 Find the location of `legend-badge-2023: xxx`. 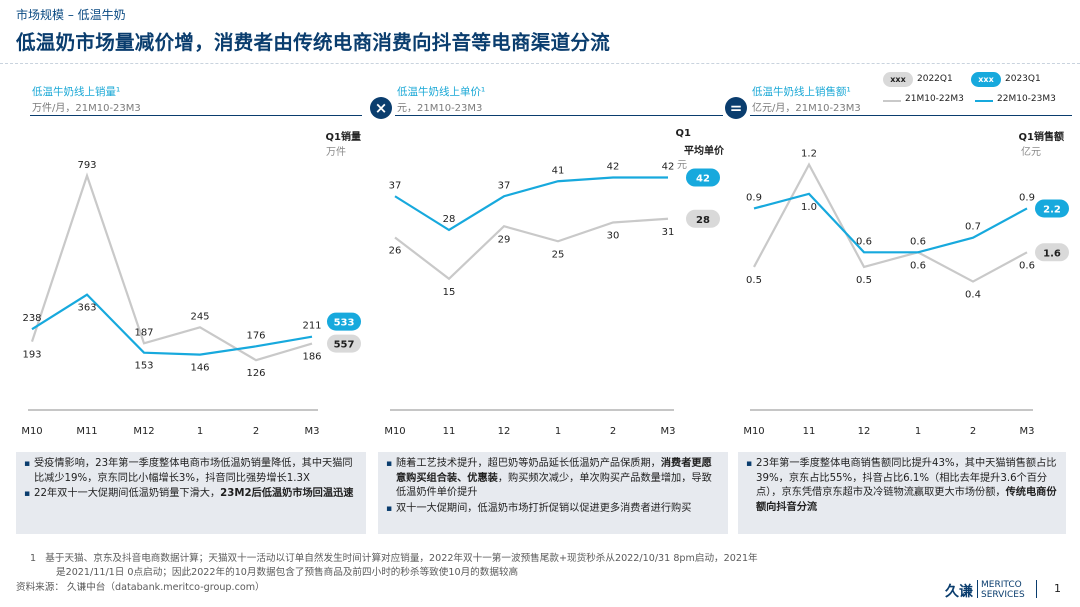

legend-badge-2023: xxx is located at coordinates (986, 79).